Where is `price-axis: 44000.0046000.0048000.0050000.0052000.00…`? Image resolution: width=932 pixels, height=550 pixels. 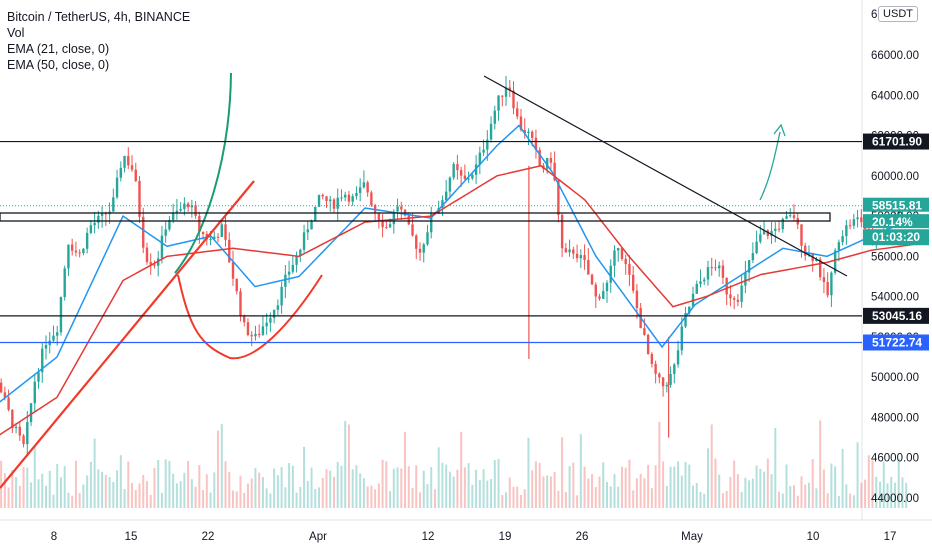
price-axis: 44000.0046000.0048000.0050000.0052000.00… is located at coordinates (895, 257).